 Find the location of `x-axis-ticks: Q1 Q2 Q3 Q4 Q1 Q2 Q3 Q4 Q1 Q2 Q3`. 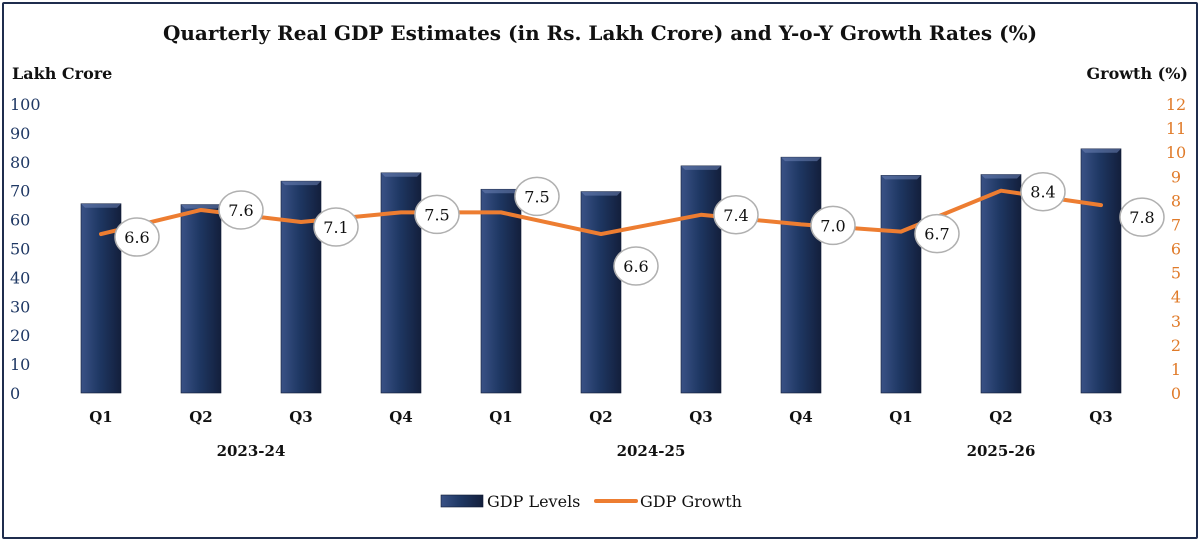

x-axis-ticks: Q1 Q2 Q3 Q4 Q1 Q2 Q3 Q4 Q1 Q2 Q3 is located at coordinates (601, 417).